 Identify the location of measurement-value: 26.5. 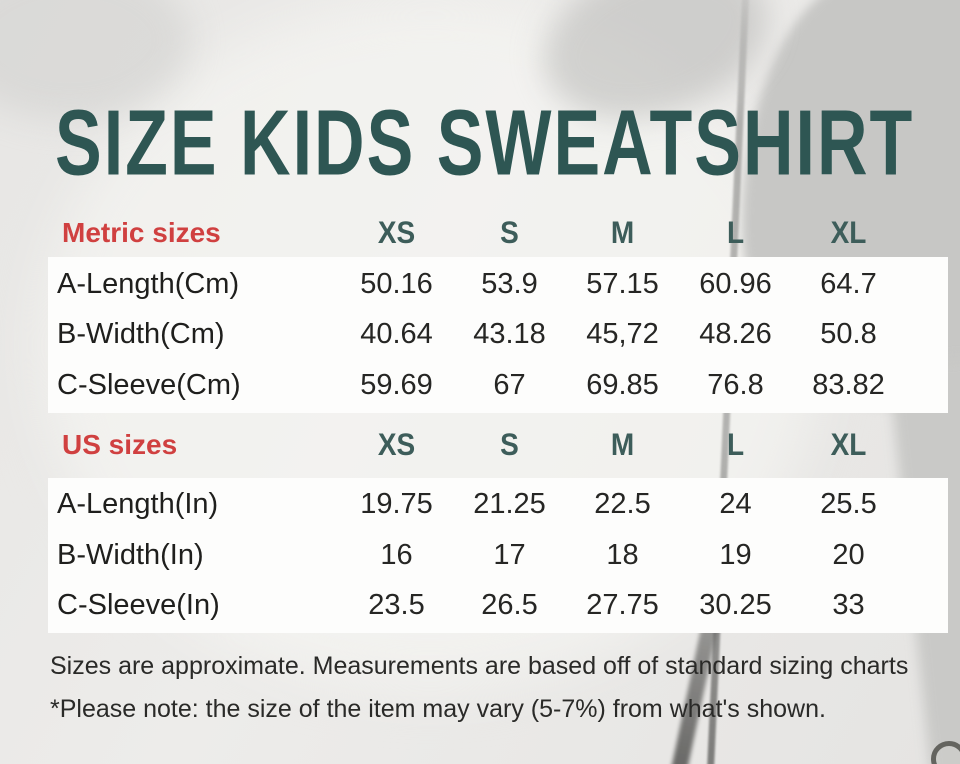
(509, 605).